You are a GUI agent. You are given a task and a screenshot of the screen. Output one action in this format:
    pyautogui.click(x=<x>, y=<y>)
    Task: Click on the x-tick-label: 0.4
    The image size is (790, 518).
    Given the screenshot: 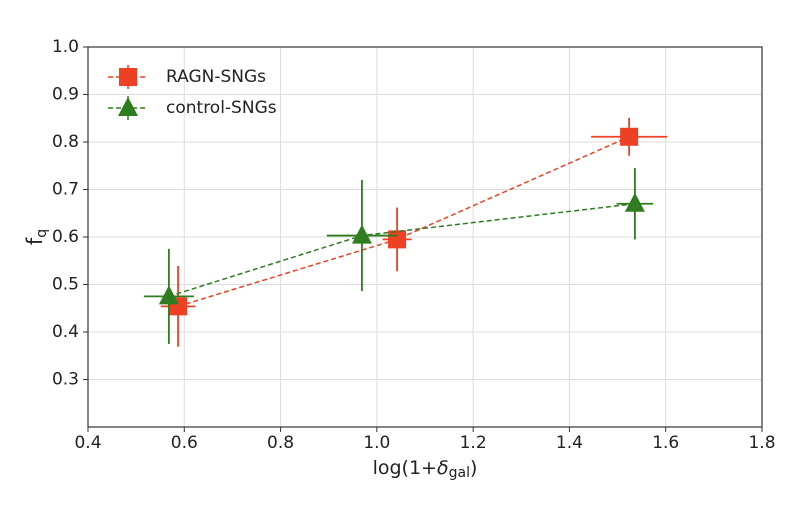 What is the action you would take?
    pyautogui.click(x=87, y=443)
    